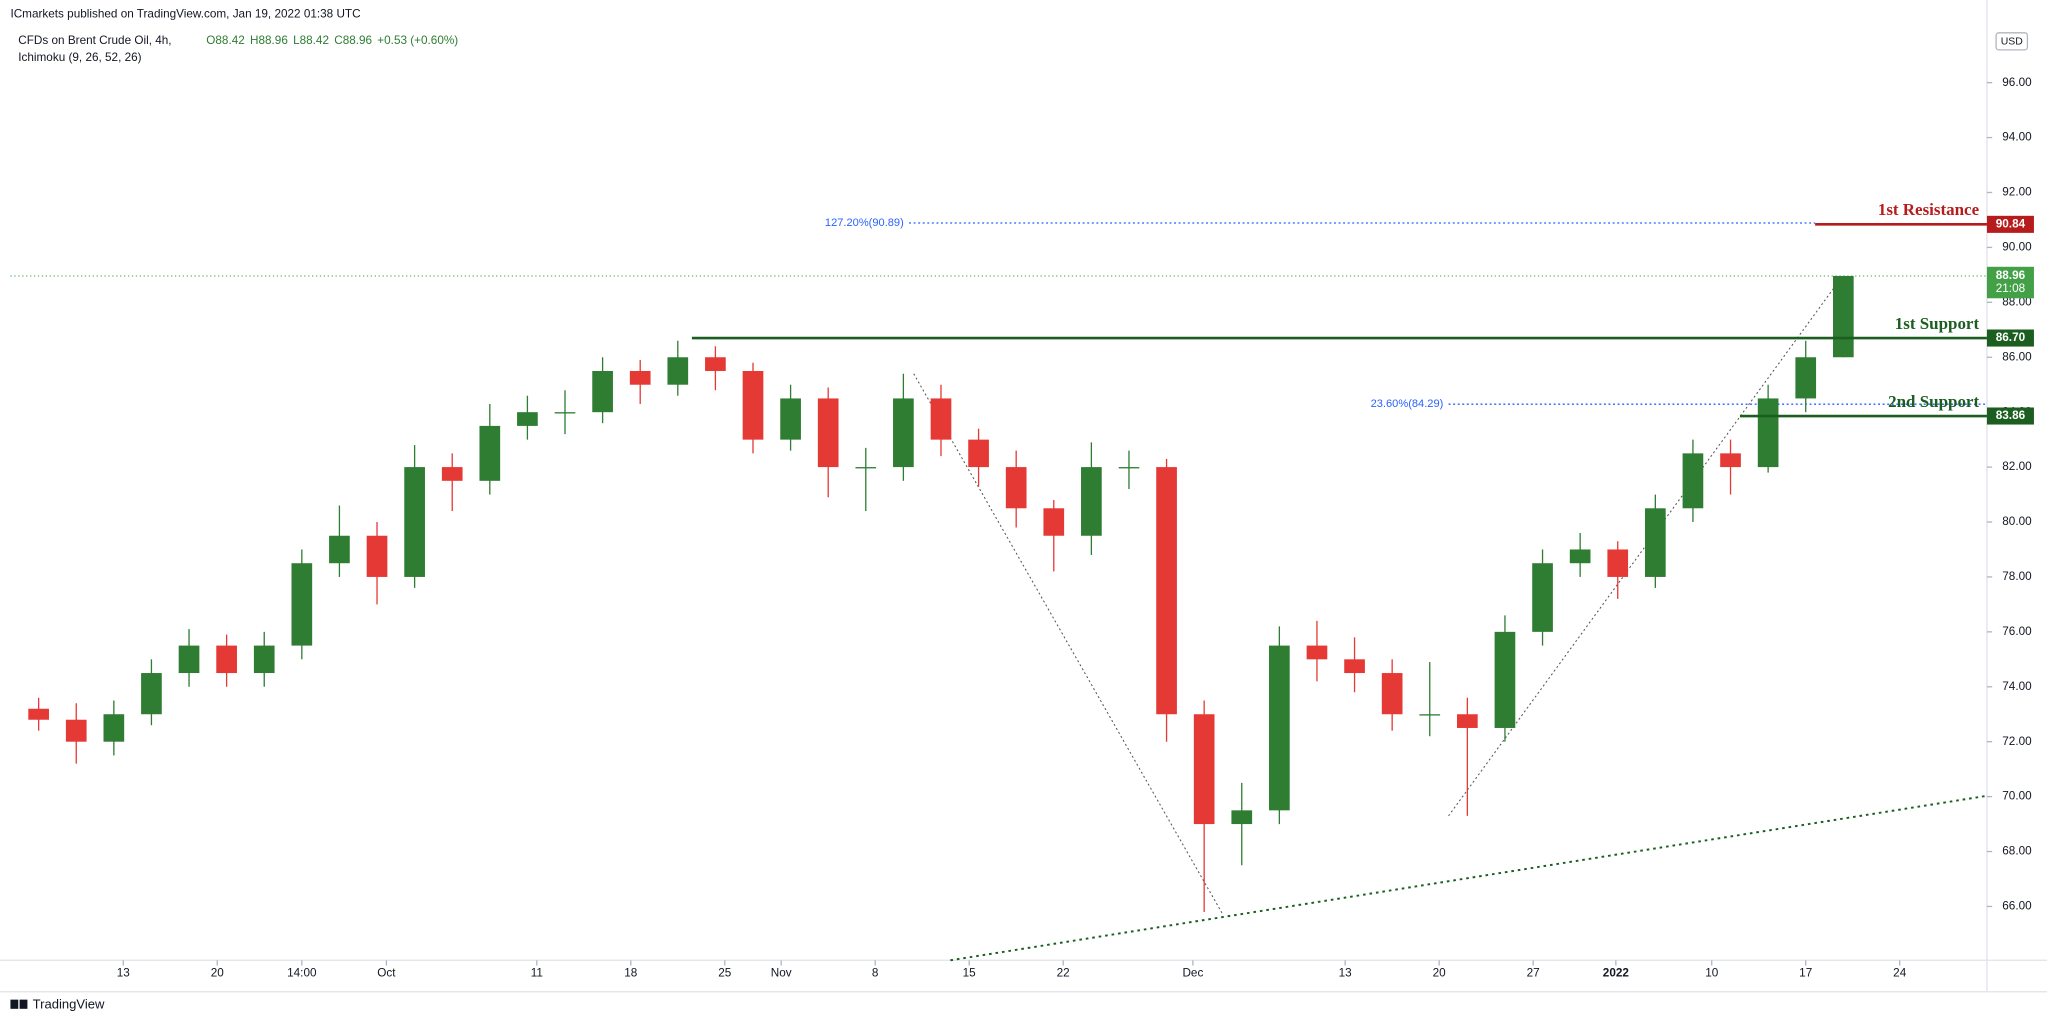  What do you see at coordinates (2017, 356) in the screenshot?
I see `y-tick-label: 86.00` at bounding box center [2017, 356].